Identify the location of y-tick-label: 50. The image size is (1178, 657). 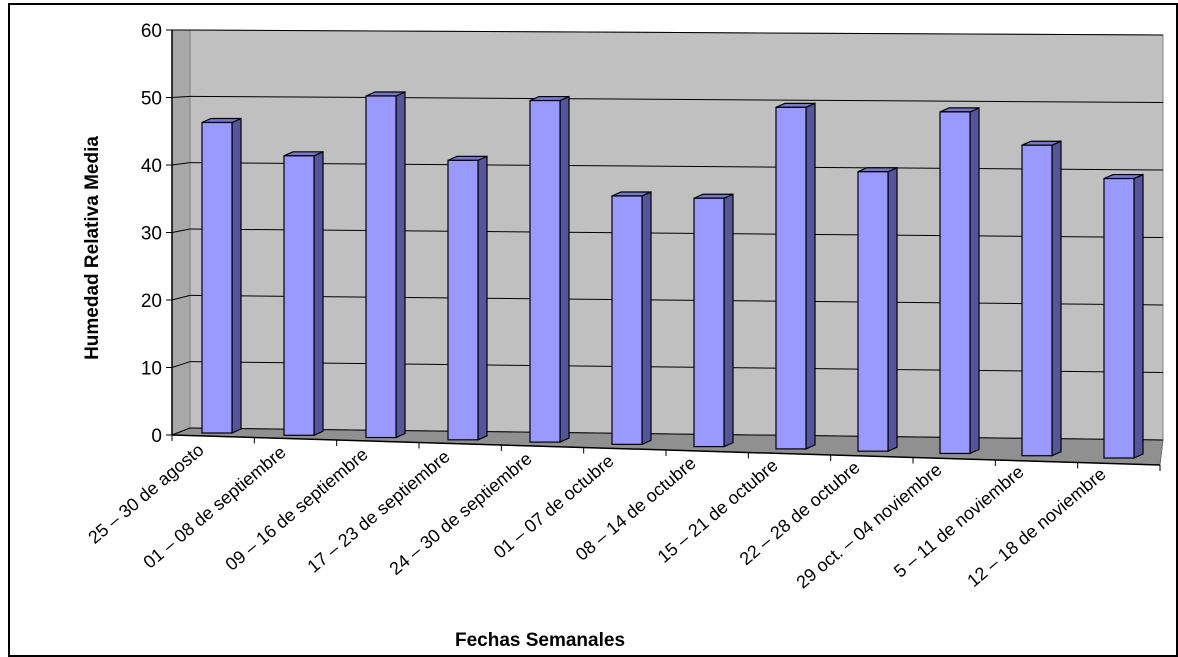
(151, 99).